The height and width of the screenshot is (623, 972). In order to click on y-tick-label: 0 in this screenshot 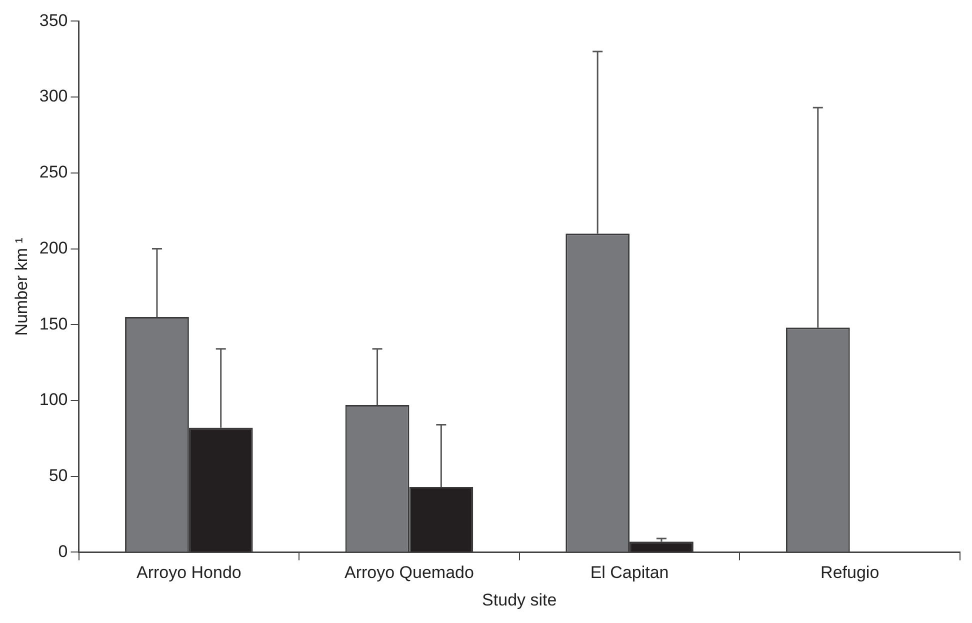, I will do `click(63, 551)`.